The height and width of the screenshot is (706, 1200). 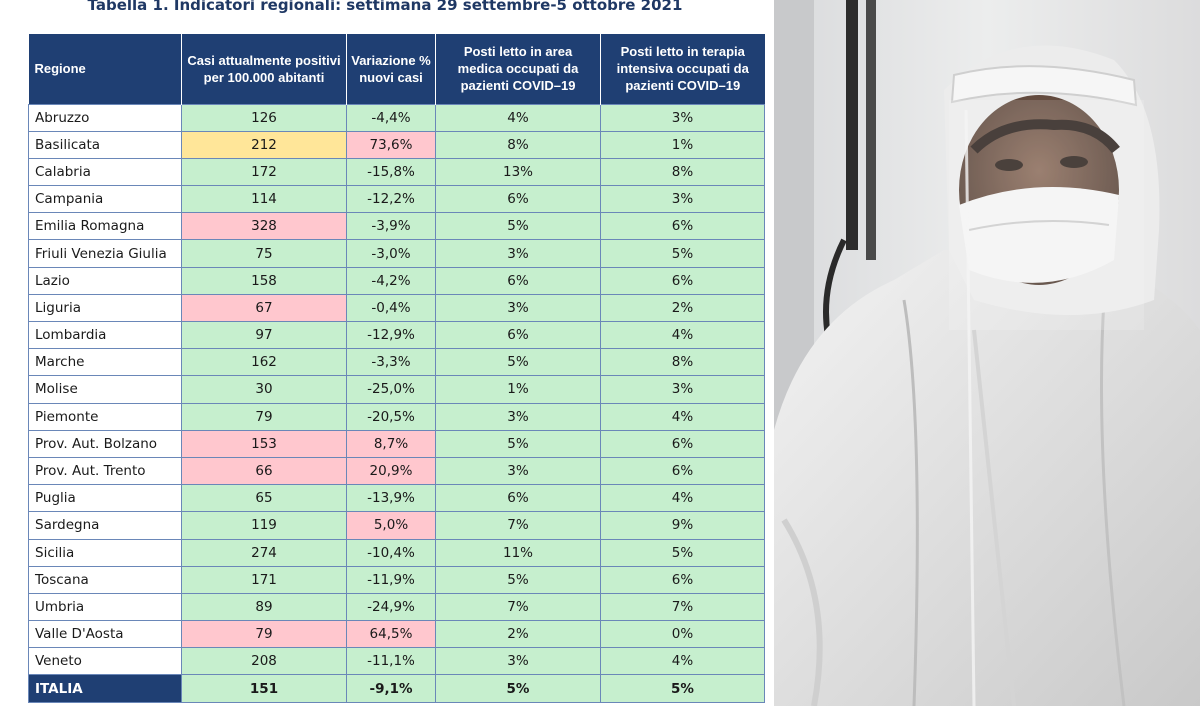 What do you see at coordinates (264, 389) in the screenshot?
I see `cases-cell: 30` at bounding box center [264, 389].